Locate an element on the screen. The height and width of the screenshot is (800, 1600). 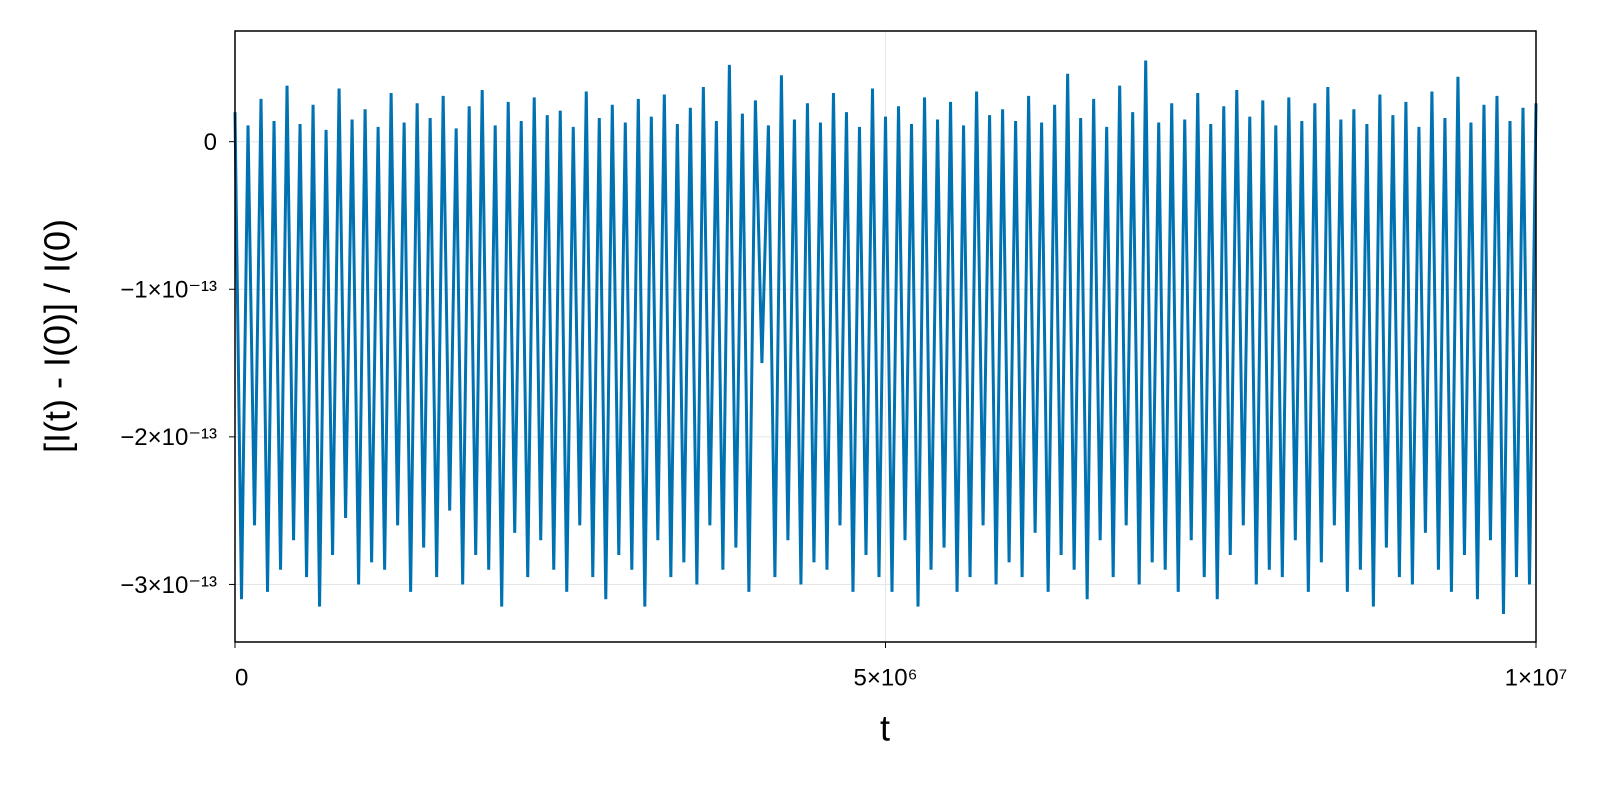
x-tick-label: 0 is located at coordinates (241, 677).